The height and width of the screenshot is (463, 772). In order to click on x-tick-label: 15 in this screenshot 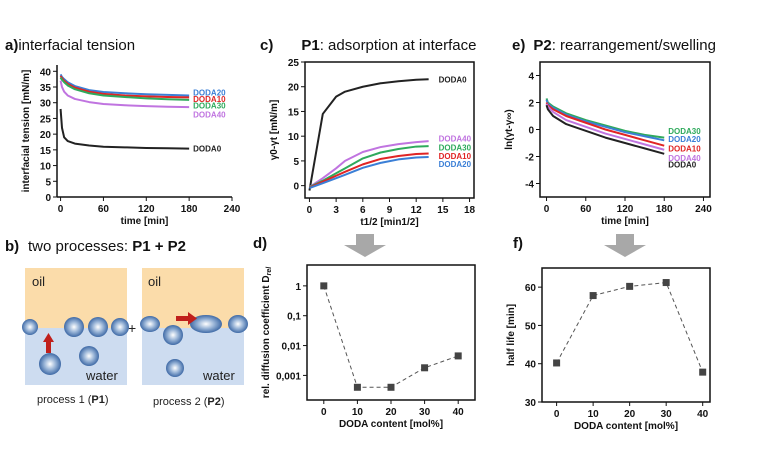, I will do `click(443, 210)`.